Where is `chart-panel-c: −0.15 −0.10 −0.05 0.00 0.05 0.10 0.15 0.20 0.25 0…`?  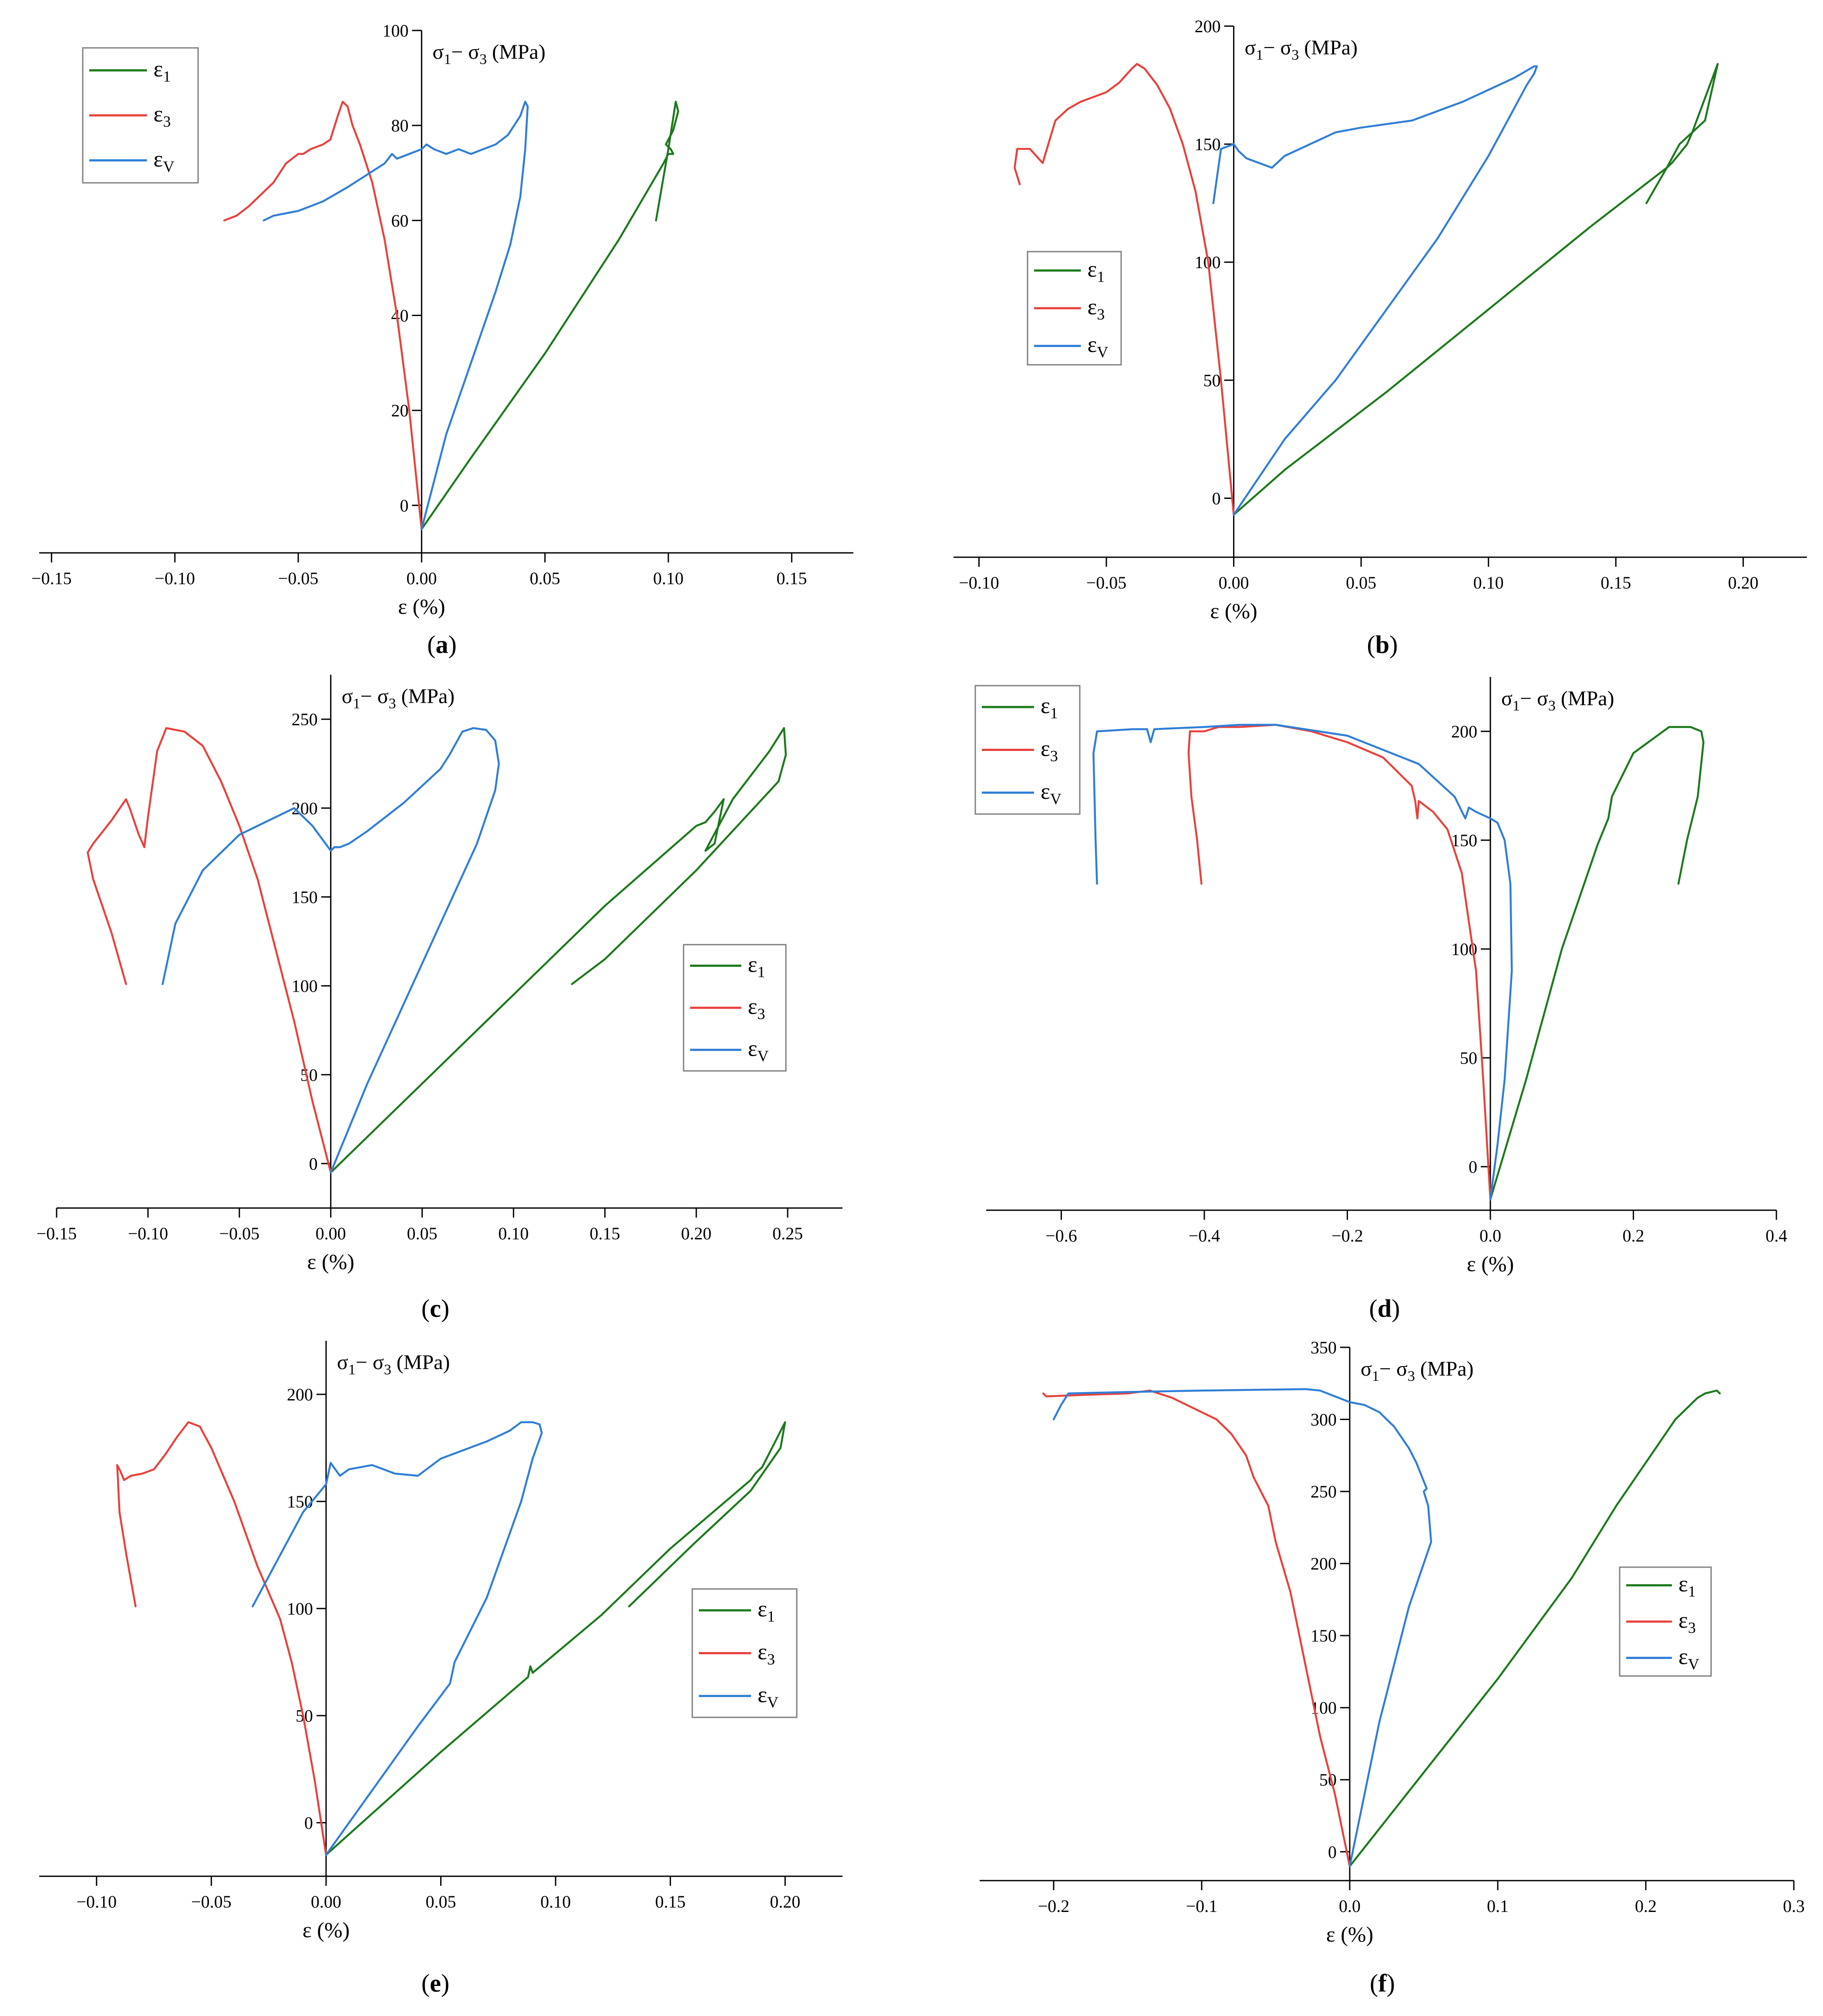
chart-panel-c: −0.15 −0.10 −0.05 0.00 0.05 0.10 0.15 0.20 0.25 0… is located at coordinates (439, 999).